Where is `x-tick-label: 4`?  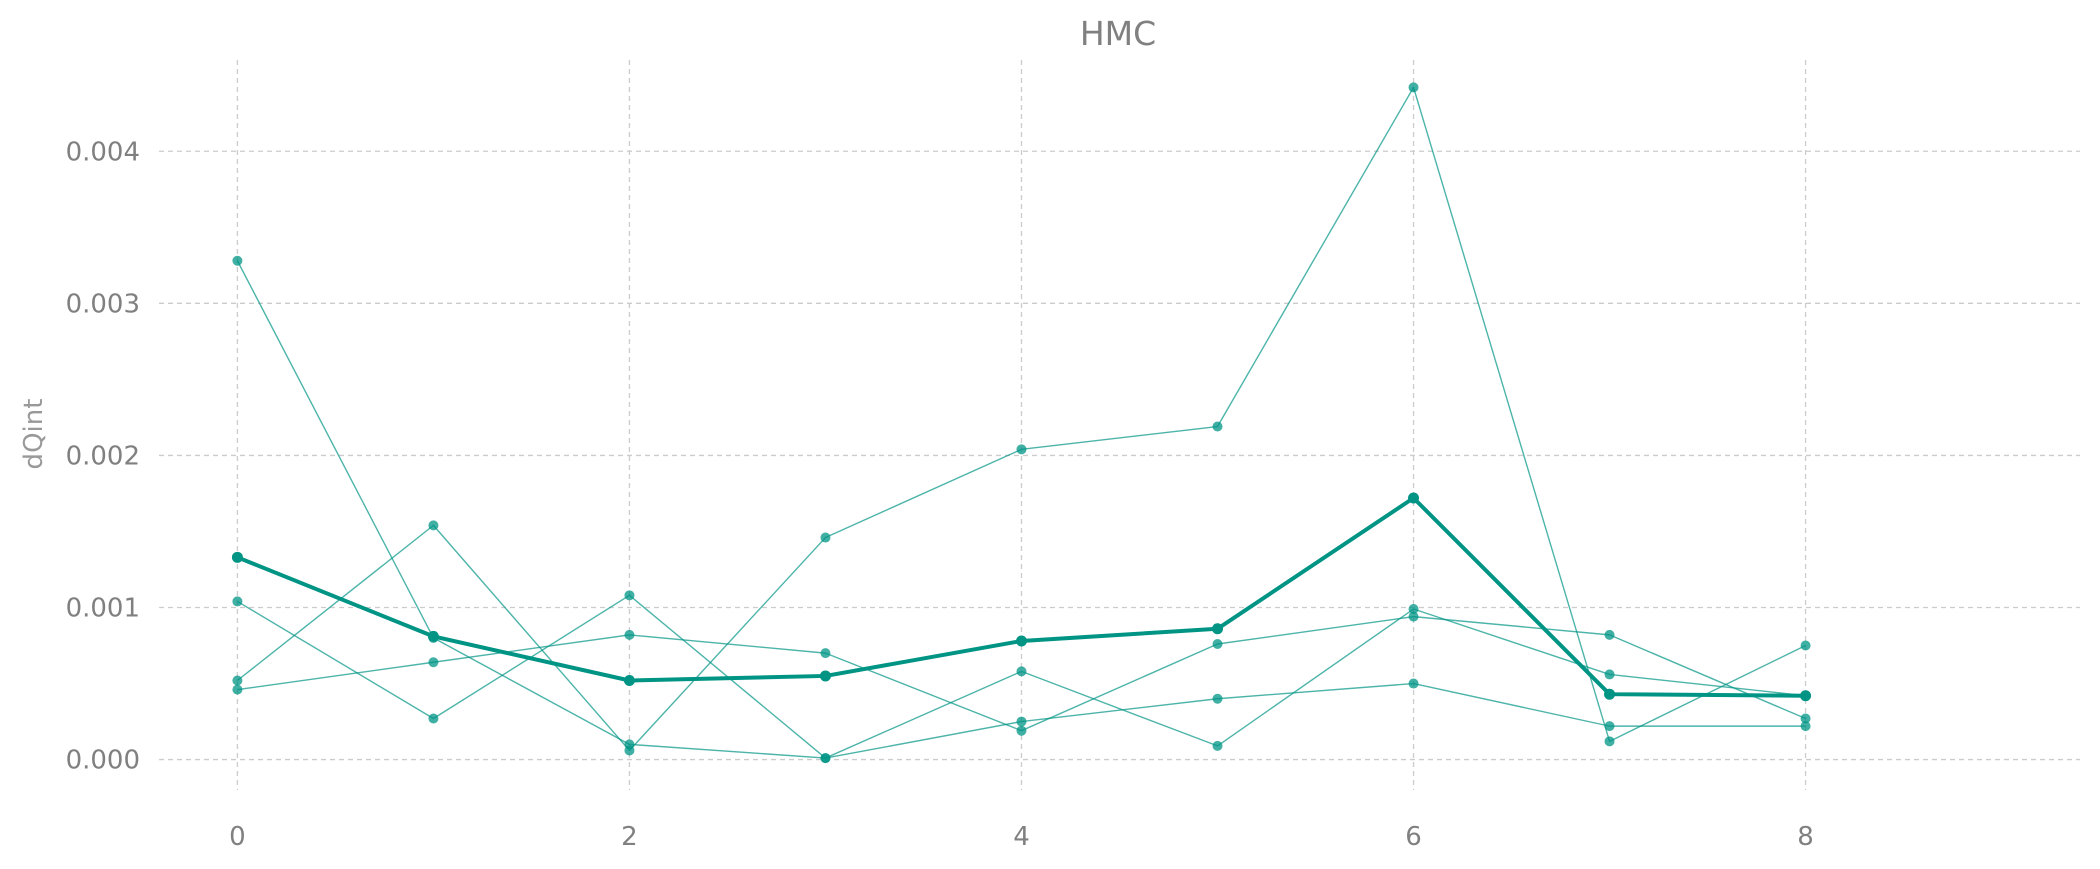 x-tick-label: 4 is located at coordinates (1021, 837).